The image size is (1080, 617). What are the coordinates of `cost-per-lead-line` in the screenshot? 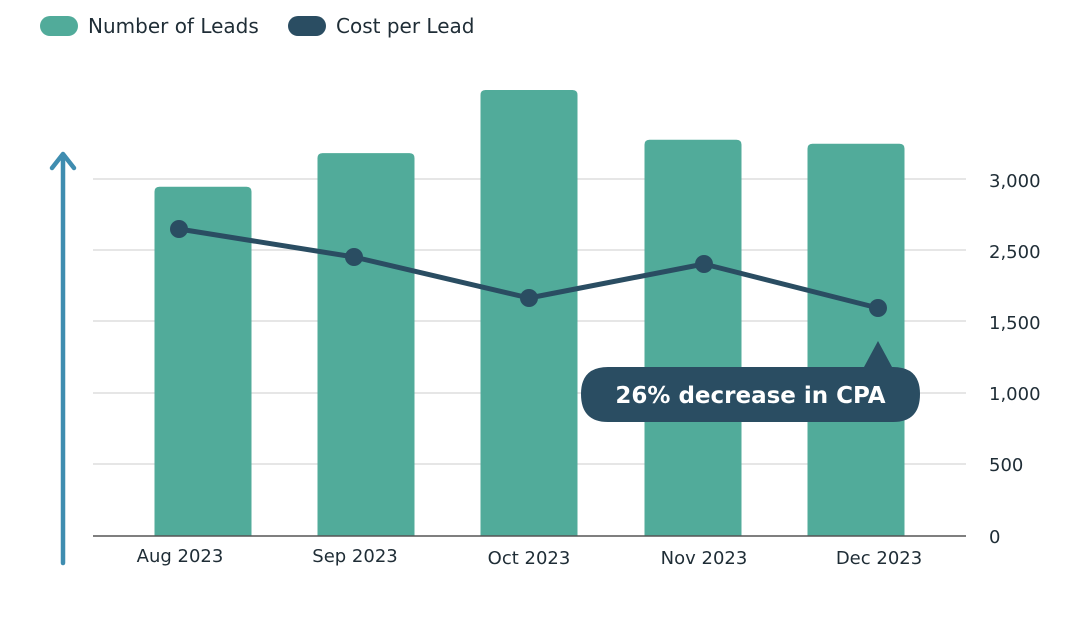 It's located at (528, 268).